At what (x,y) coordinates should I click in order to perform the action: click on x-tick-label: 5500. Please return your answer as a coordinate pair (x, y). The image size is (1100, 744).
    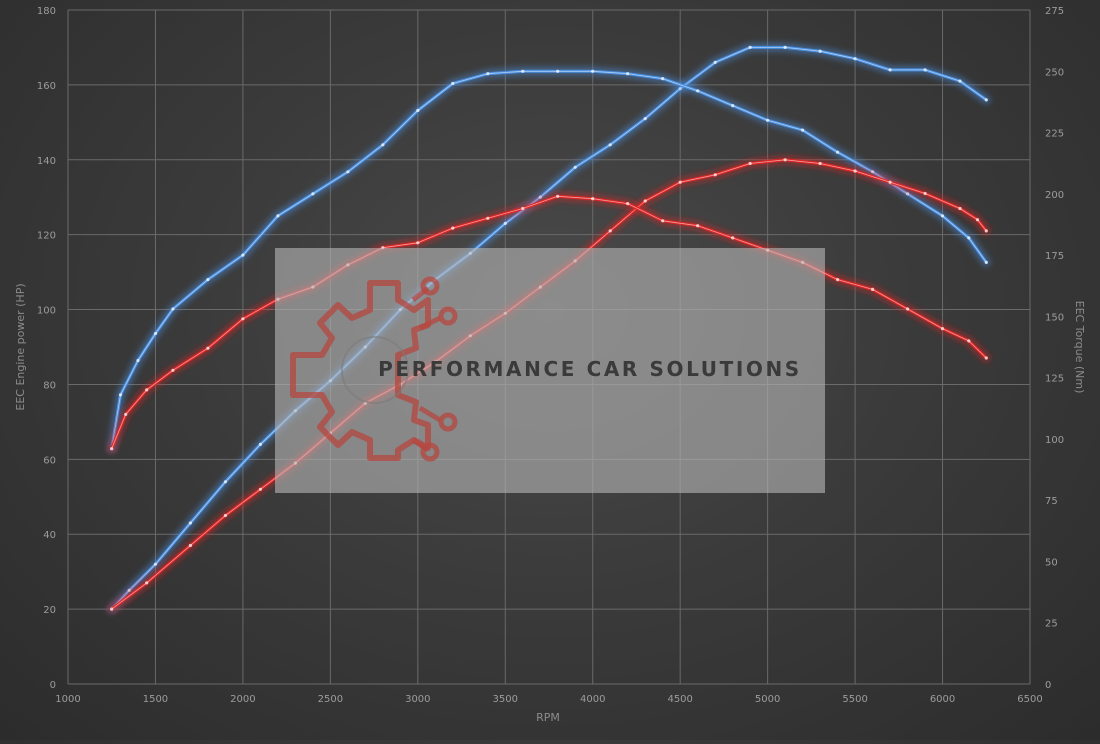
    Looking at the image, I should click on (854, 699).